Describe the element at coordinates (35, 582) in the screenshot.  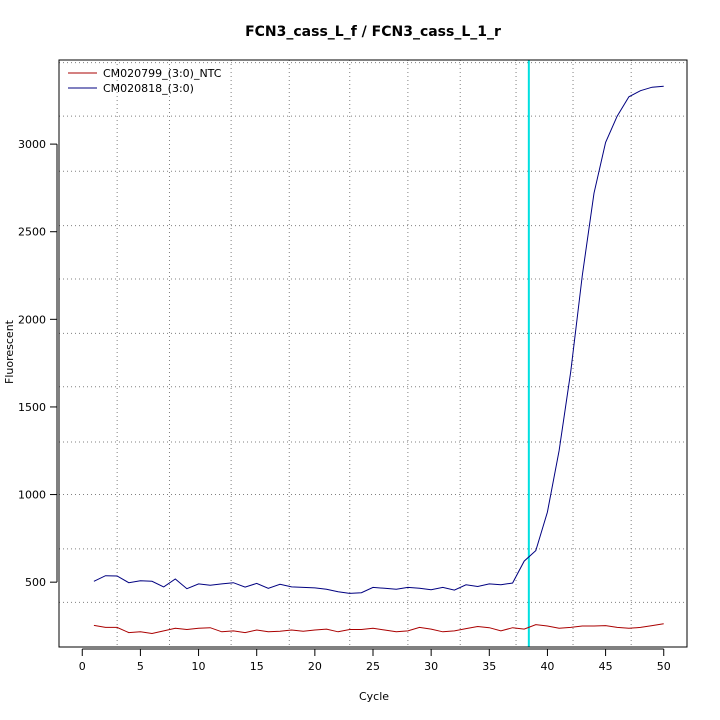
I see `y-tick-label-0: 500` at that location.